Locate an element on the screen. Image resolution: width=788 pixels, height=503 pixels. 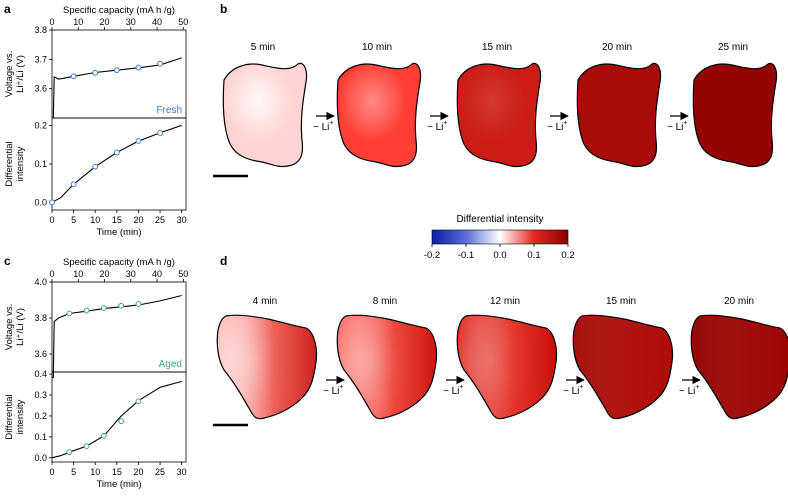
colorbar-tick-label: 0.0 is located at coordinates (499, 255).